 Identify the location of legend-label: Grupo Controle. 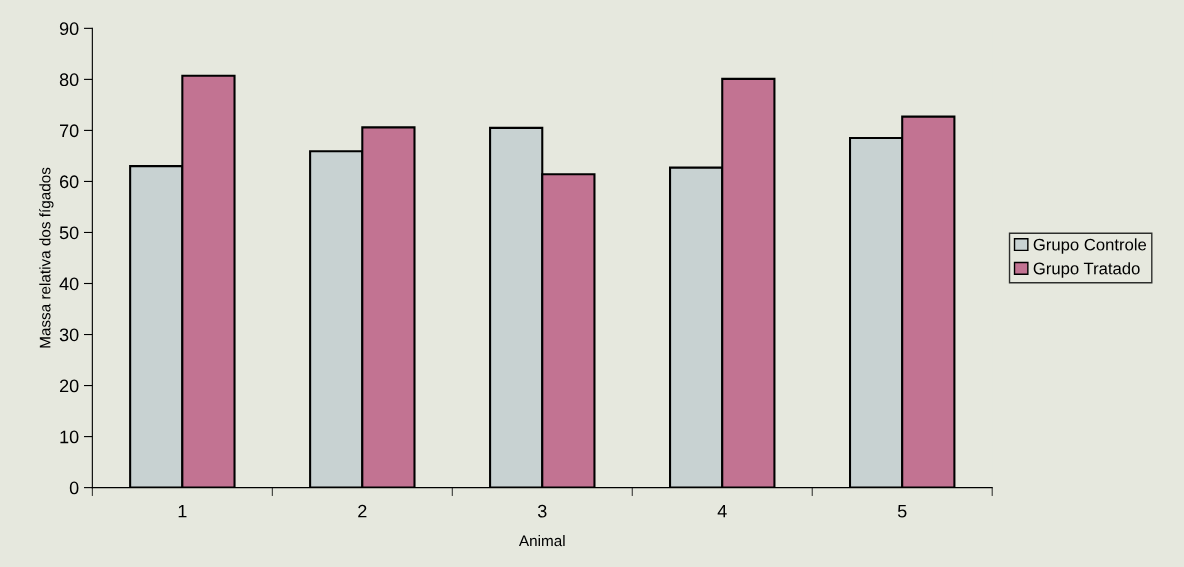
(1090, 246).